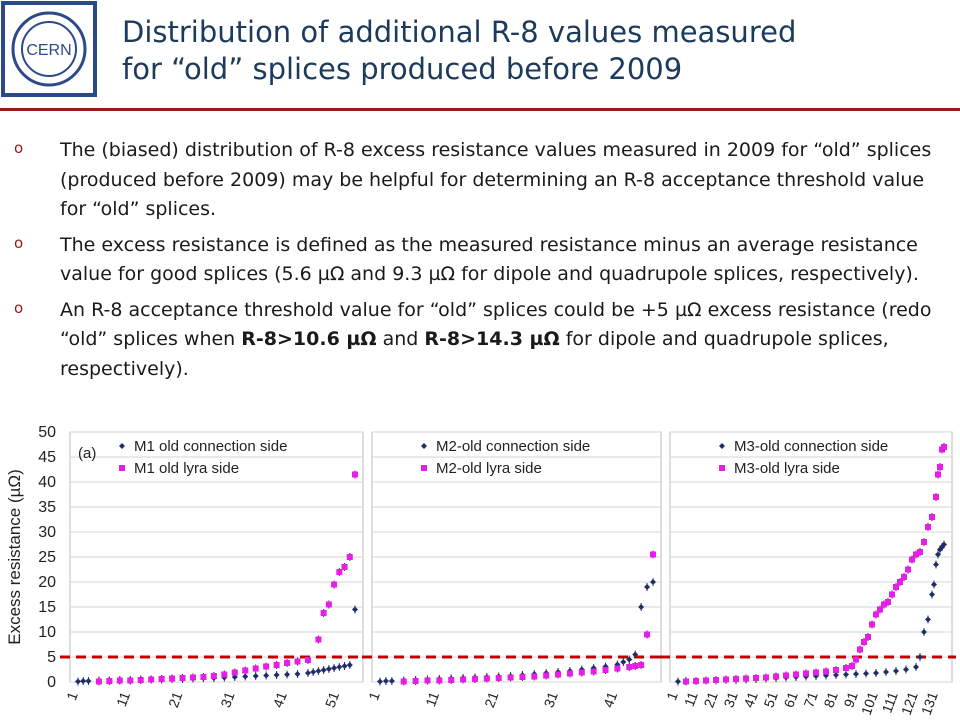 This screenshot has height=720, width=960. Describe the element at coordinates (47, 482) in the screenshot. I see `y-tick-label: 40` at that location.